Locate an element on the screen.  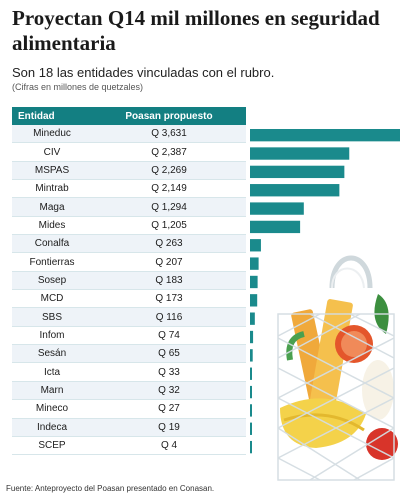
table-row: Infom Q 74 is located at coordinates (129, 336).